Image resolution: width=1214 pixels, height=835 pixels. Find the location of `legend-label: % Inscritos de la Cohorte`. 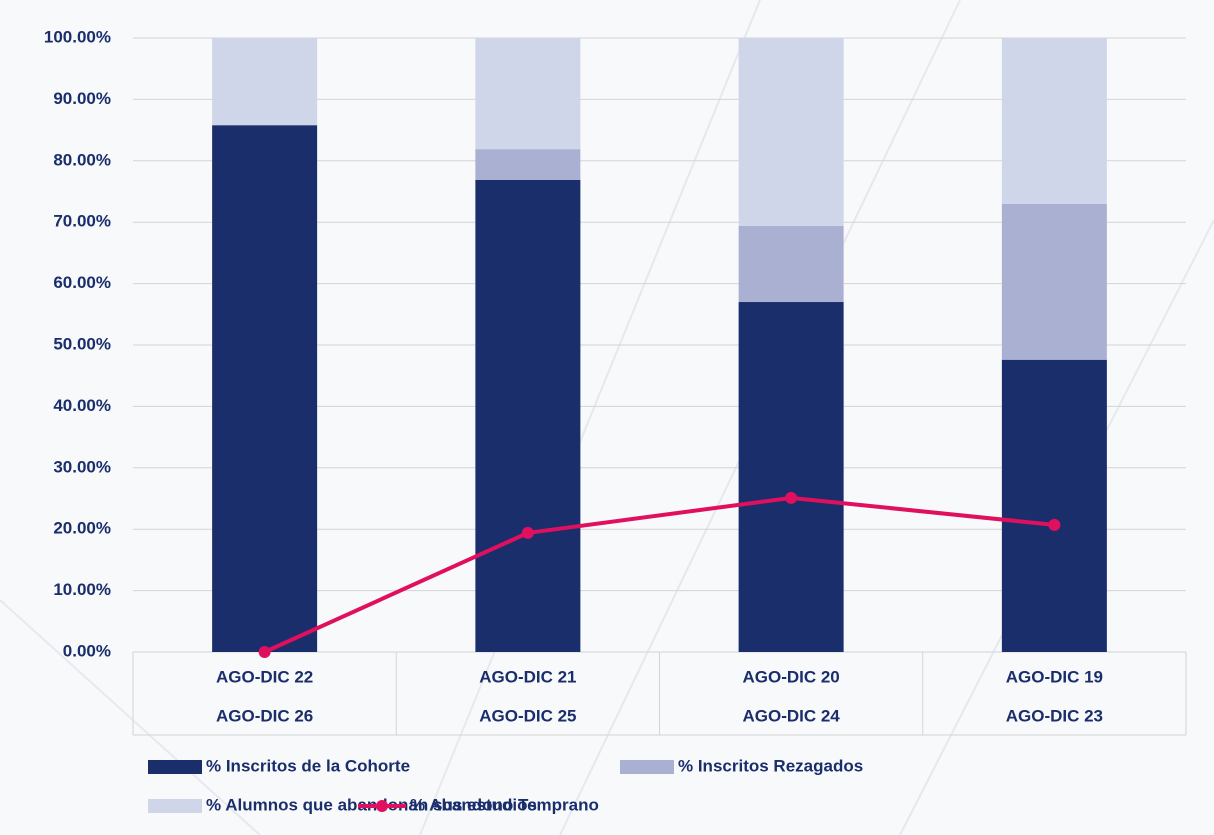

legend-label: % Inscritos de la Cohorte is located at coordinates (308, 765).